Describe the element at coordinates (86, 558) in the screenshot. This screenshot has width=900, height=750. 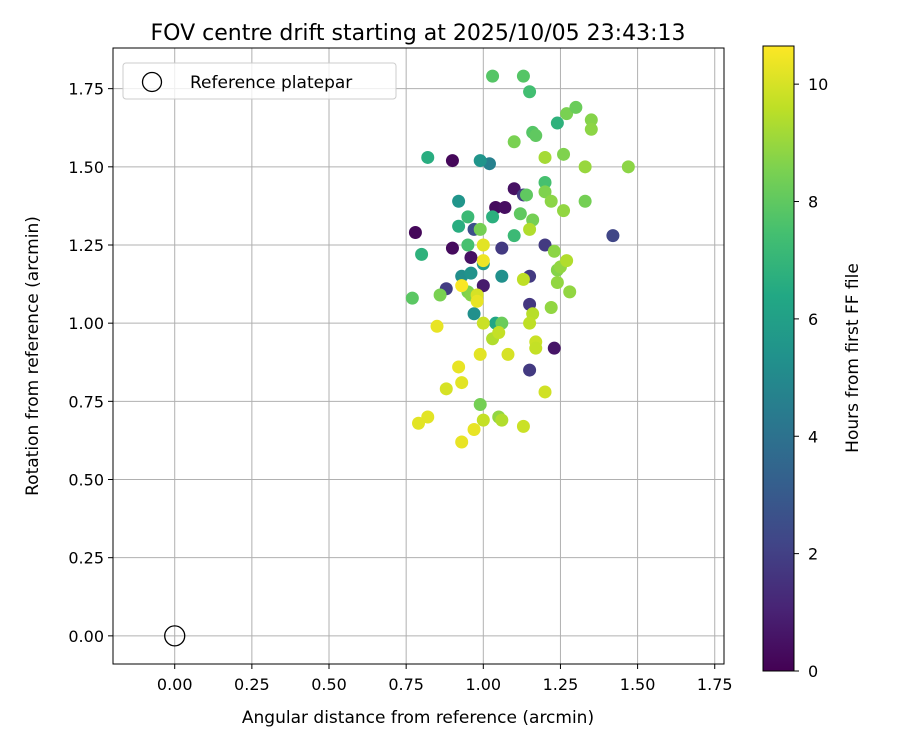
I see `y-tick-label: 0.25` at that location.